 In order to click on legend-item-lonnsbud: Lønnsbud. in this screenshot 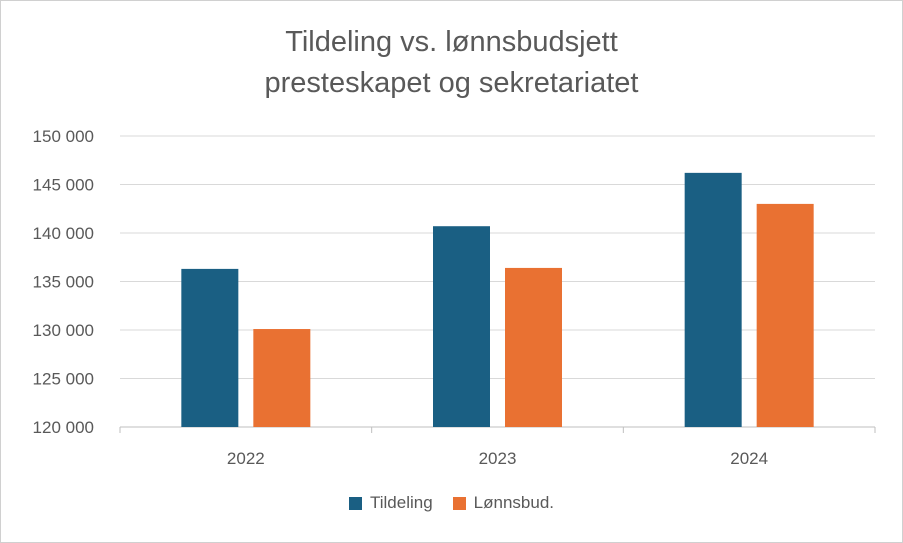, I will do `click(503, 503)`.